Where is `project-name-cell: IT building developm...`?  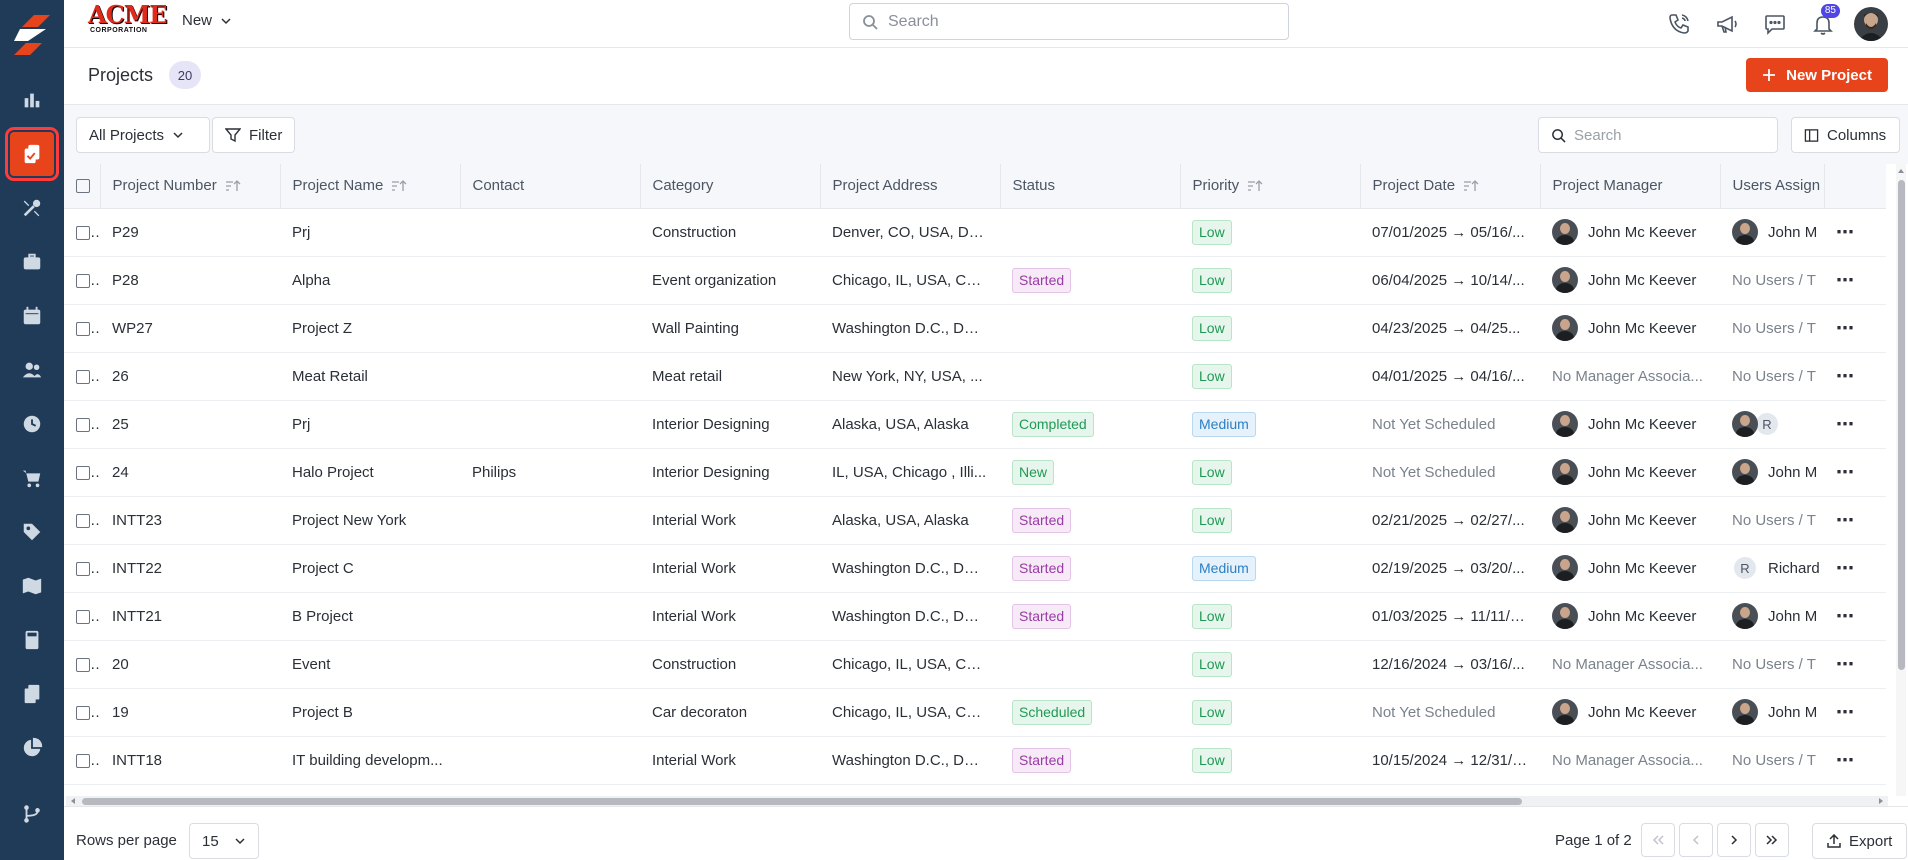 project-name-cell: IT building developm... is located at coordinates (370, 760).